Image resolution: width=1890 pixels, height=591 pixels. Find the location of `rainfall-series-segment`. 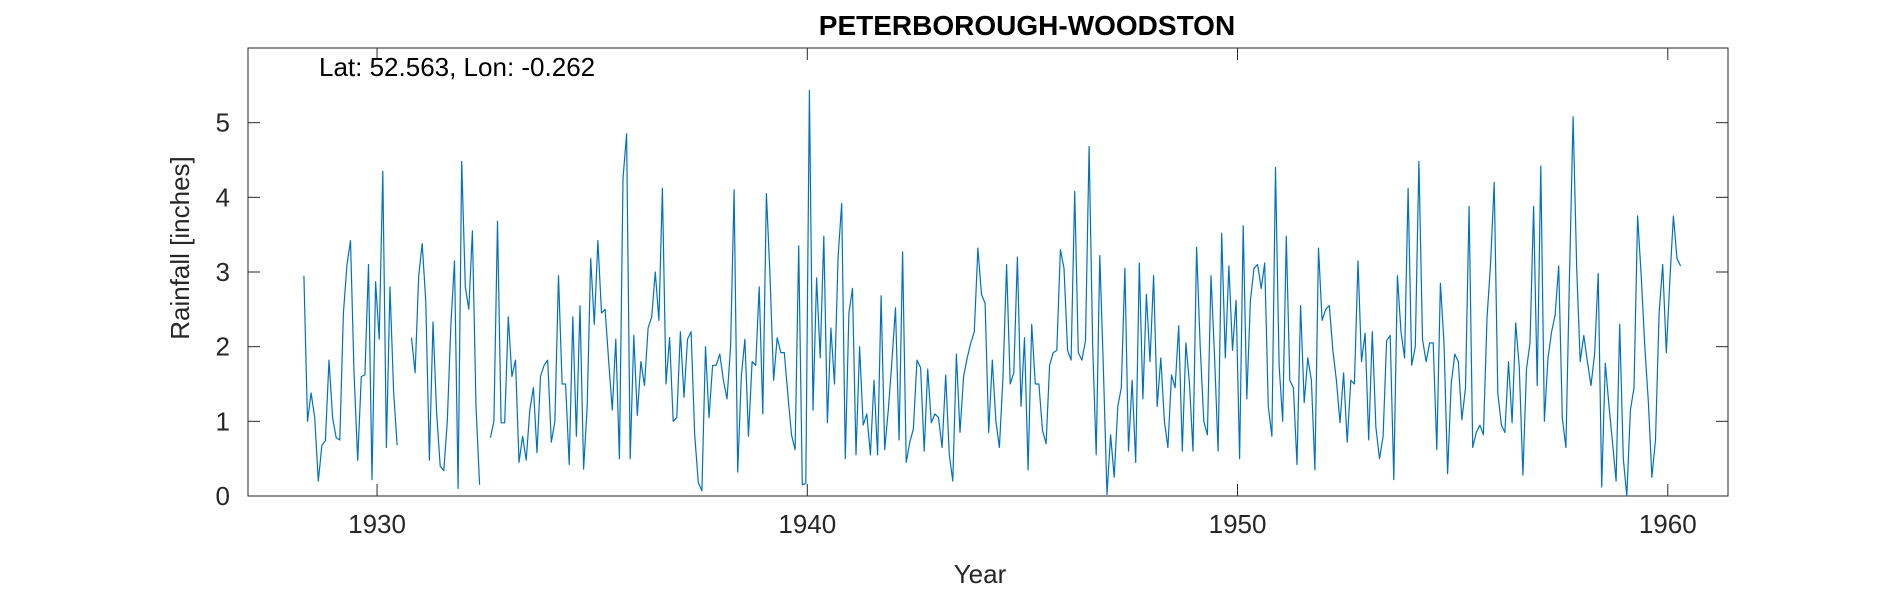

rainfall-series-segment is located at coordinates (445, 325).